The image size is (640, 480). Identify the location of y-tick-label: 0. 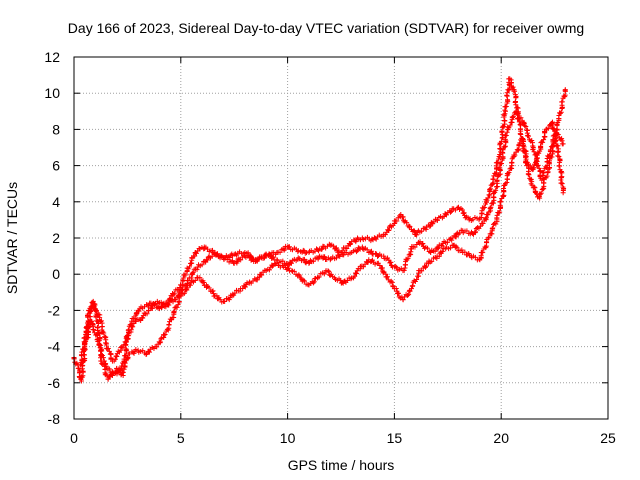
(56, 274).